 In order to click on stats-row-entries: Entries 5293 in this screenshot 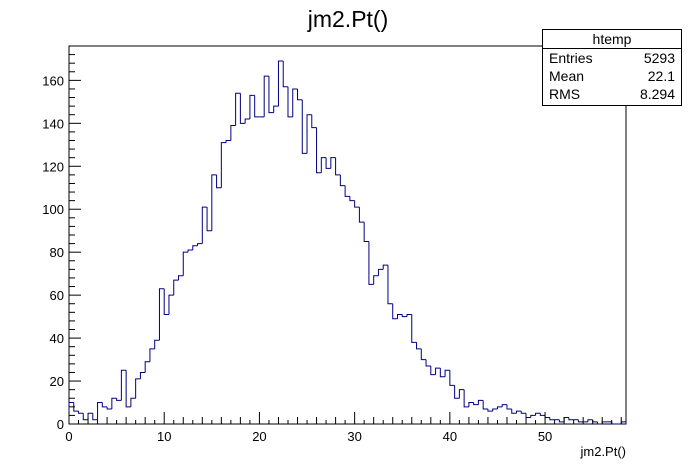, I will do `click(612, 58)`.